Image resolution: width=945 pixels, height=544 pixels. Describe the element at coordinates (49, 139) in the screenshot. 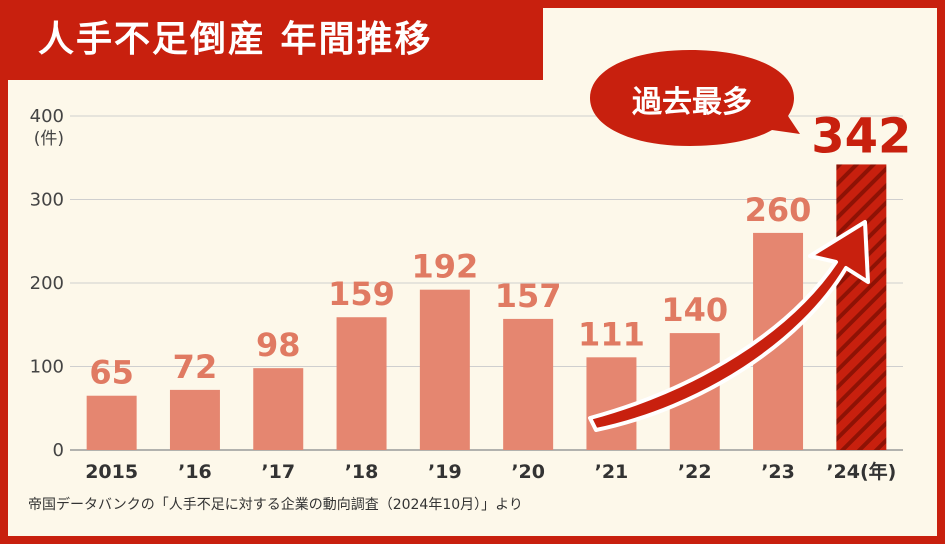

I see `y-axis-label: (件)` at that location.